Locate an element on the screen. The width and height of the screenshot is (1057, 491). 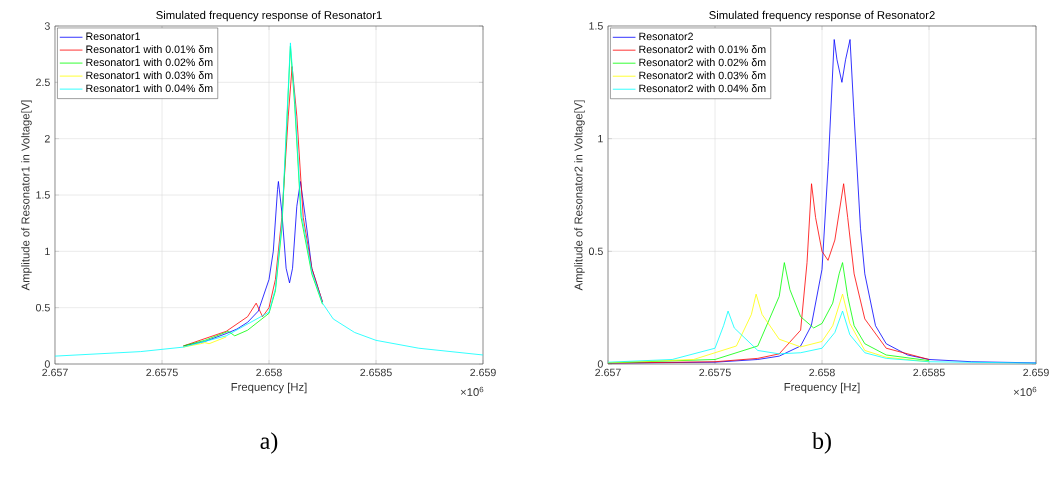
legend-label: Resonator1 with 0.03% δm is located at coordinates (149, 75).